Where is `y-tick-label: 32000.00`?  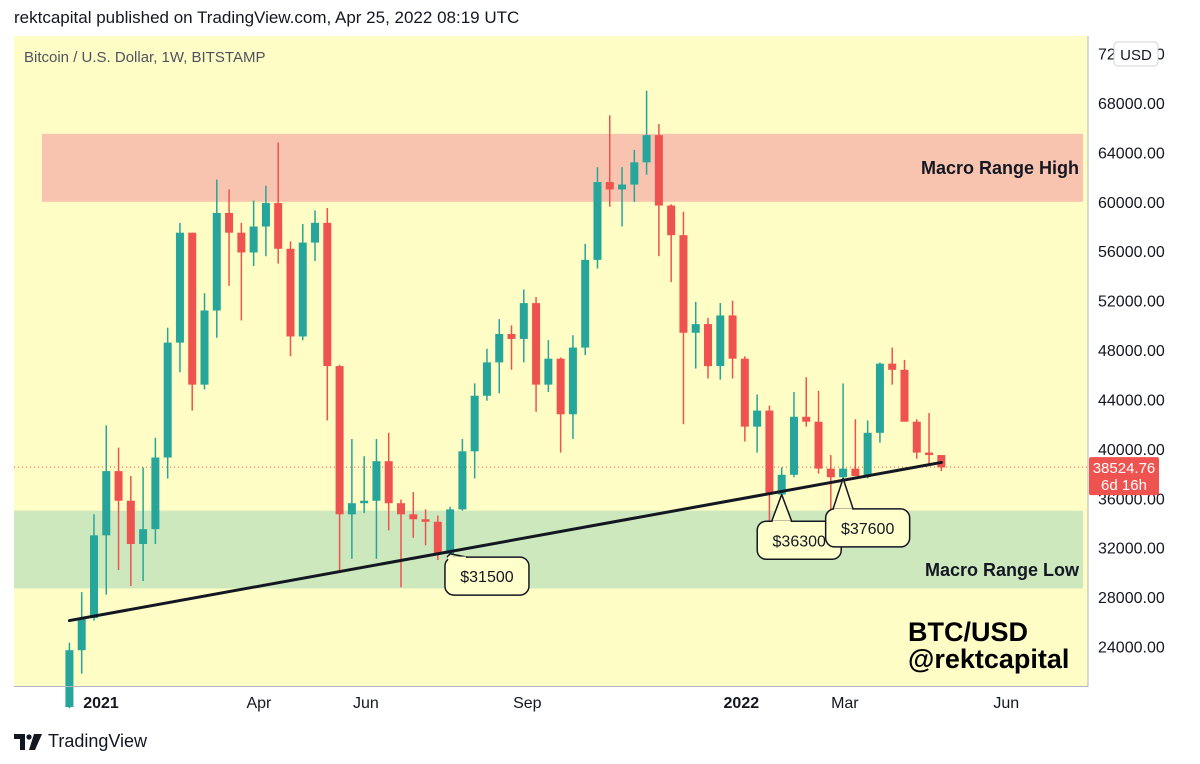
y-tick-label: 32000.00 is located at coordinates (1131, 549).